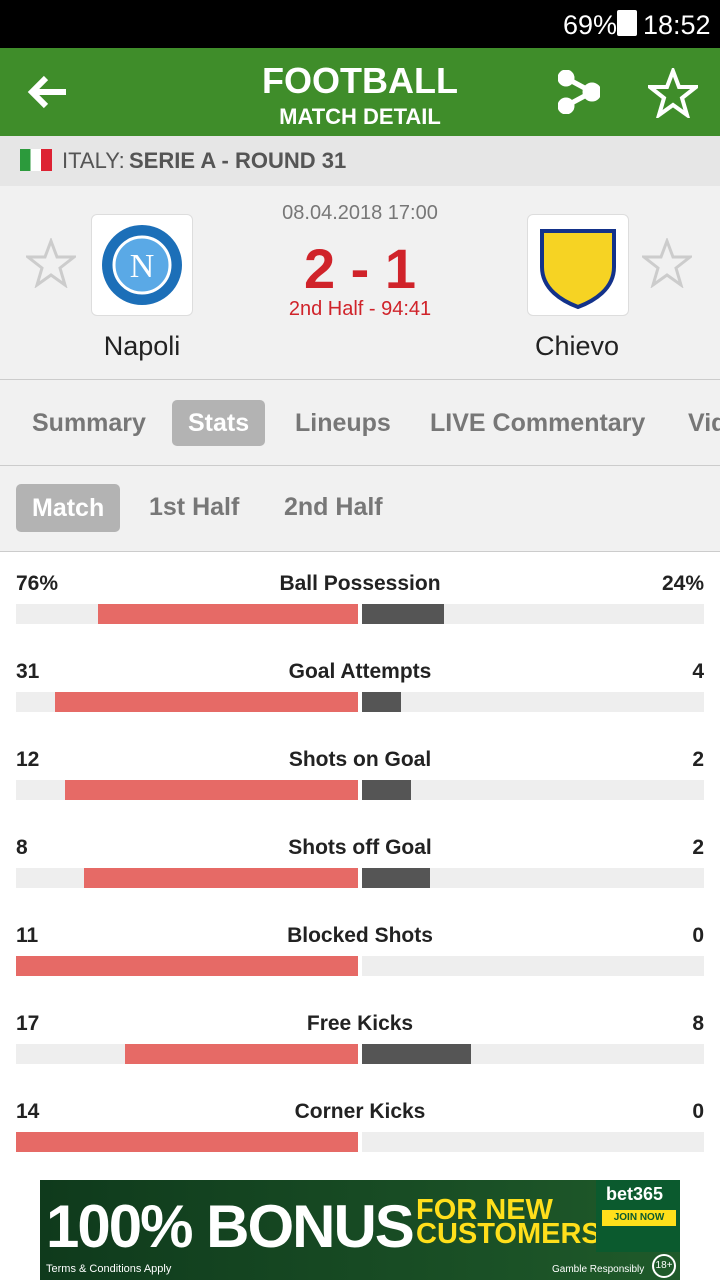  I want to click on subtab: 1st Half, so click(194, 507).